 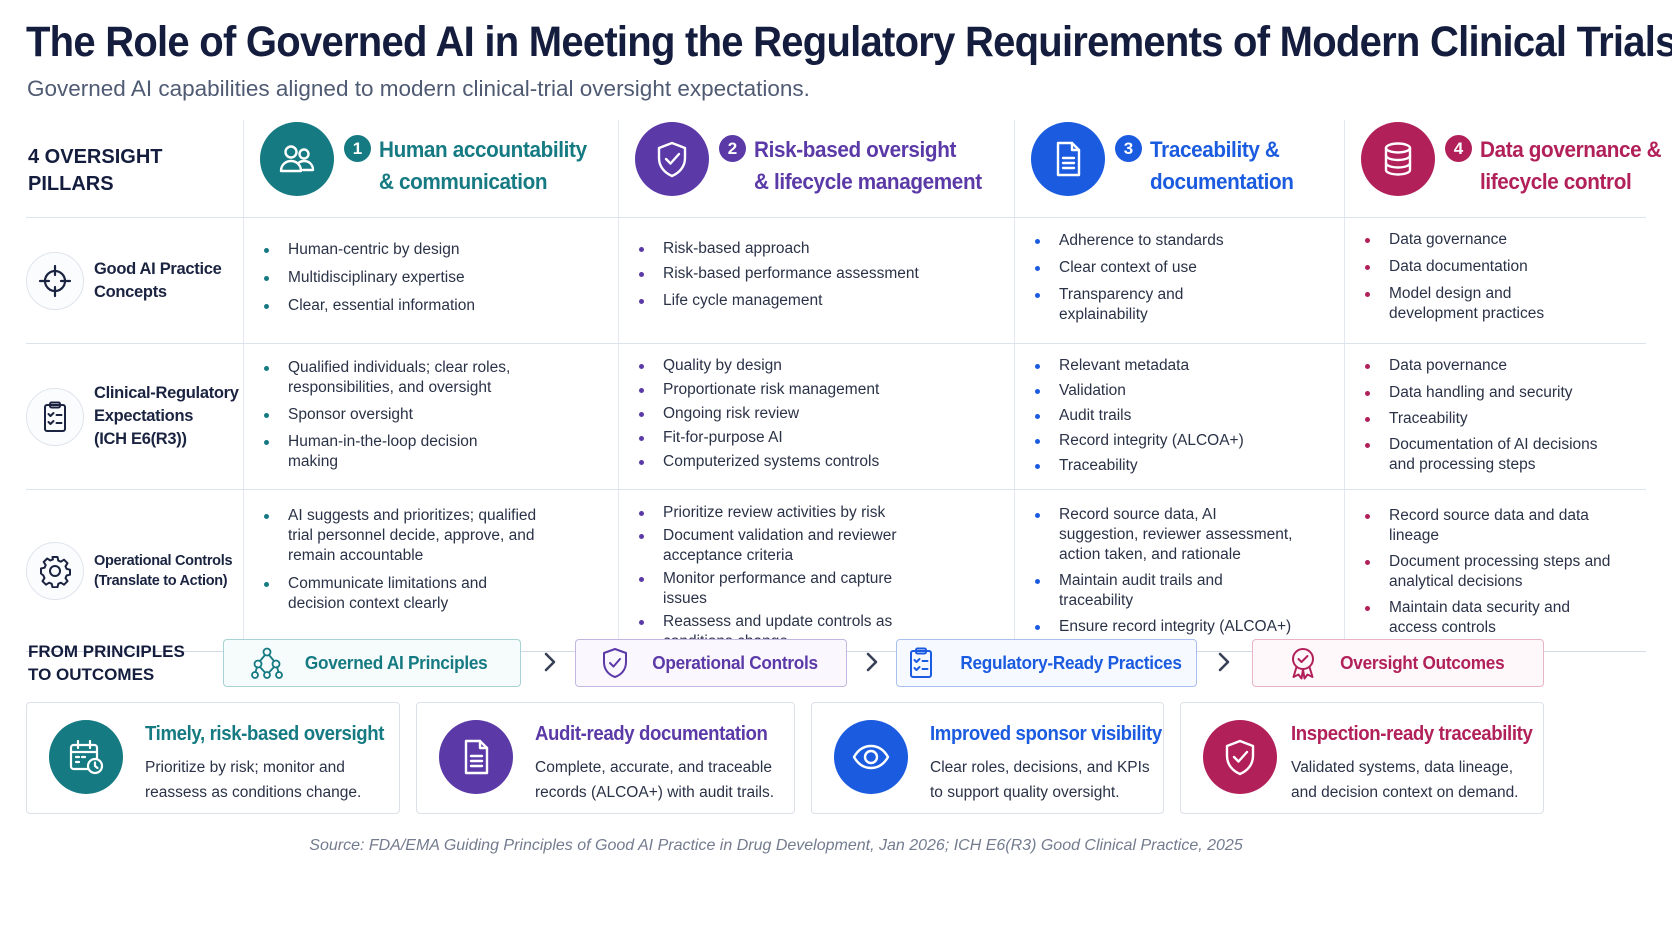 What do you see at coordinates (430, 168) in the screenshot?
I see `pillar-1: 1 Human accountability & communication` at bounding box center [430, 168].